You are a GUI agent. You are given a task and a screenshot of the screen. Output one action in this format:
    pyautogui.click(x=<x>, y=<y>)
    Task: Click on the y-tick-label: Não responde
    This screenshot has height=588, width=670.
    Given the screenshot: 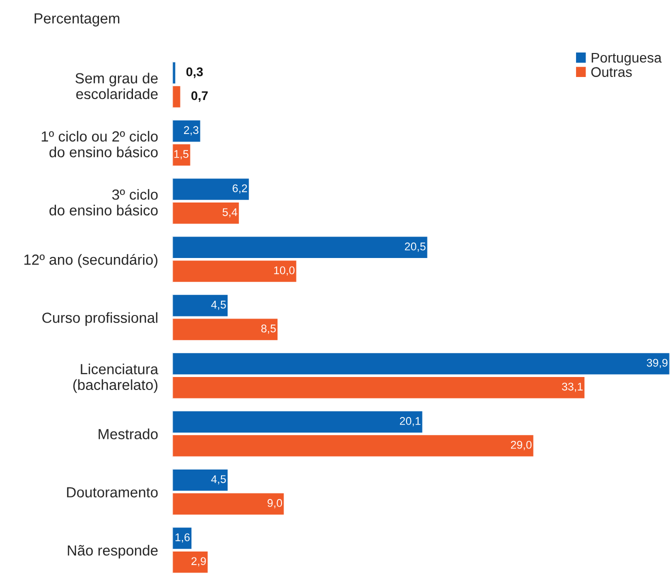 What is the action you would take?
    pyautogui.click(x=113, y=551)
    